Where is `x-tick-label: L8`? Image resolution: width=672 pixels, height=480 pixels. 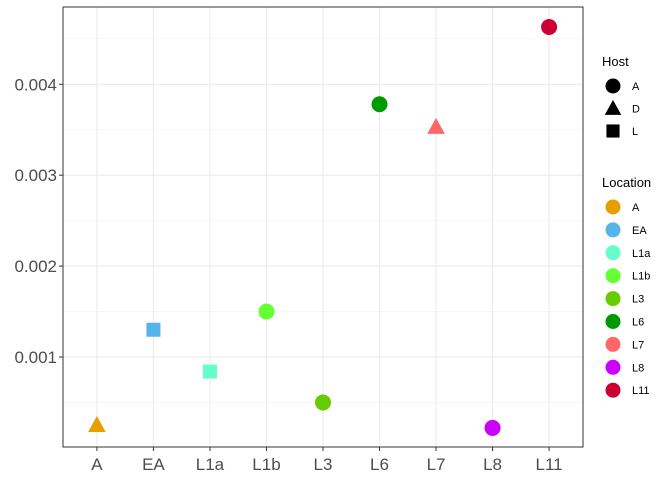 x-tick-label: L8 is located at coordinates (492, 464).